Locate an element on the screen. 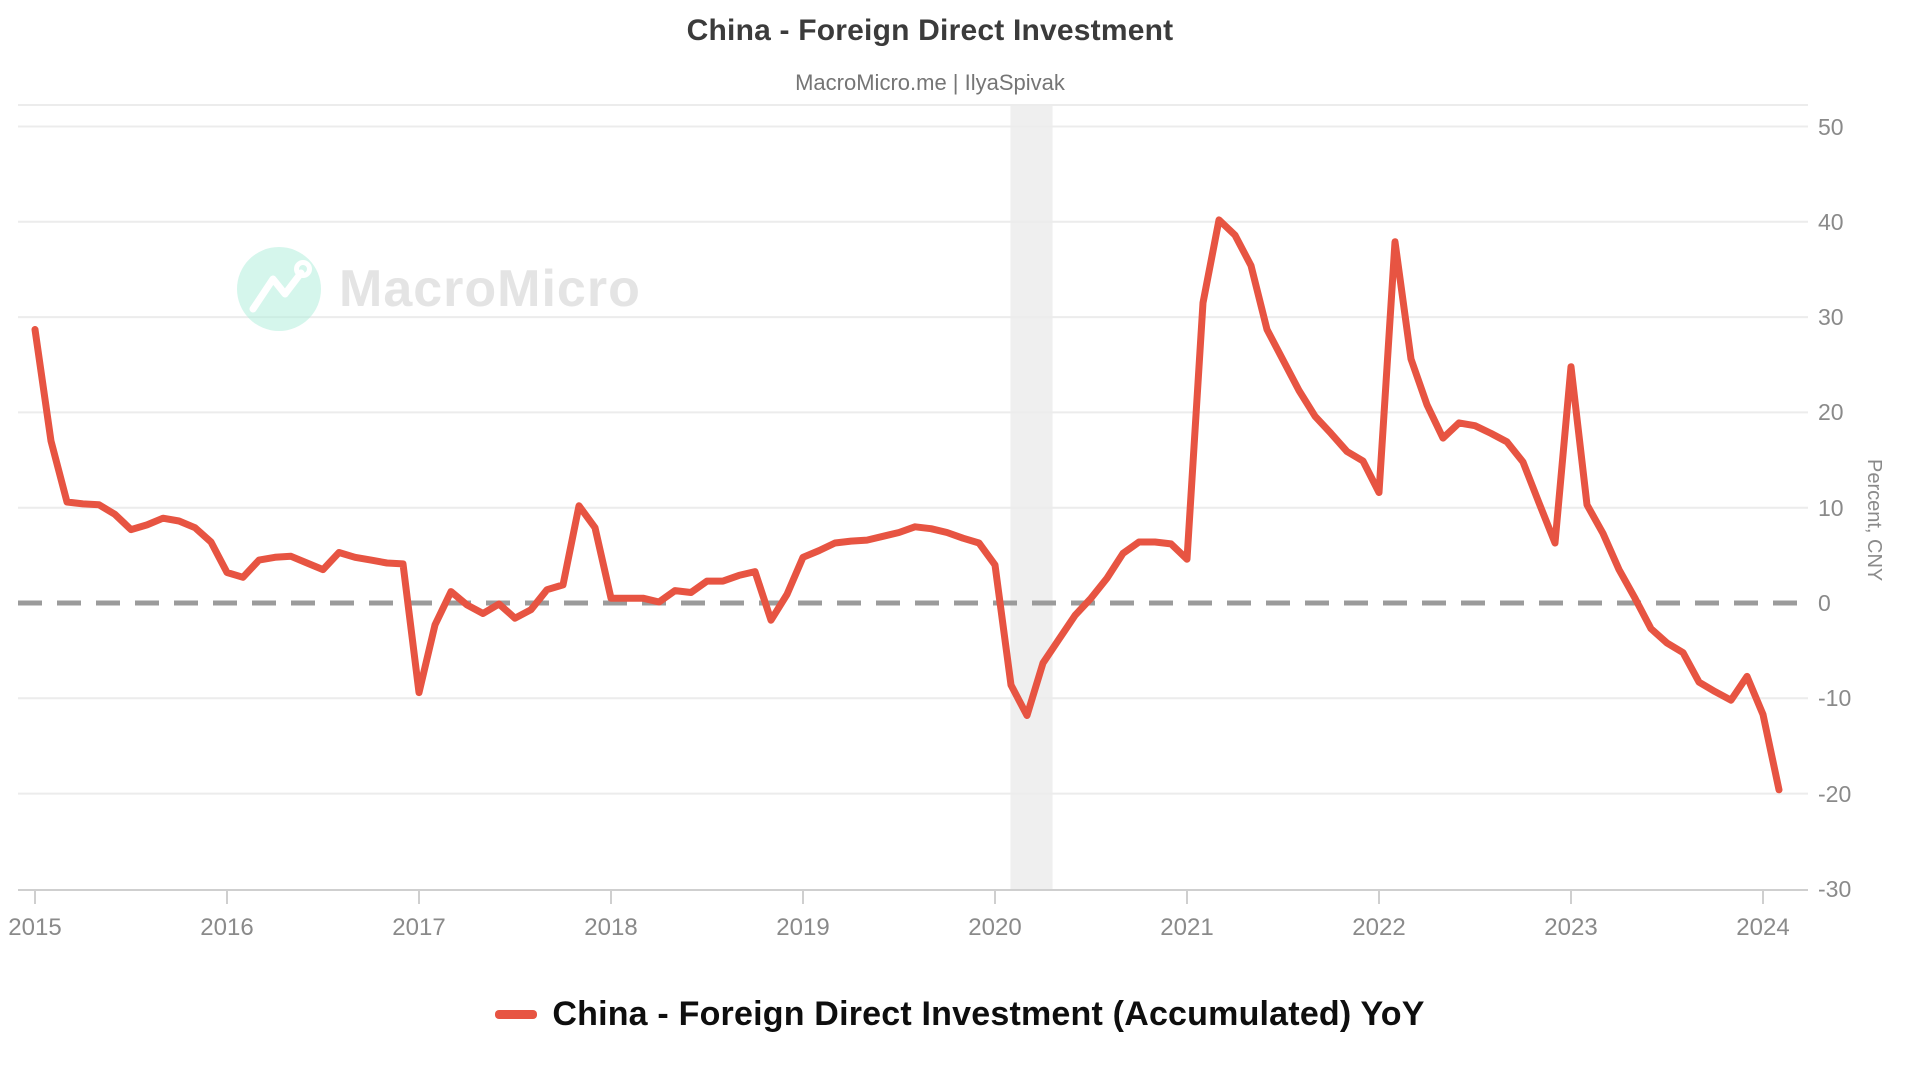 The image size is (1920, 1080). x-axis-tick-label: 2023 is located at coordinates (1571, 927).